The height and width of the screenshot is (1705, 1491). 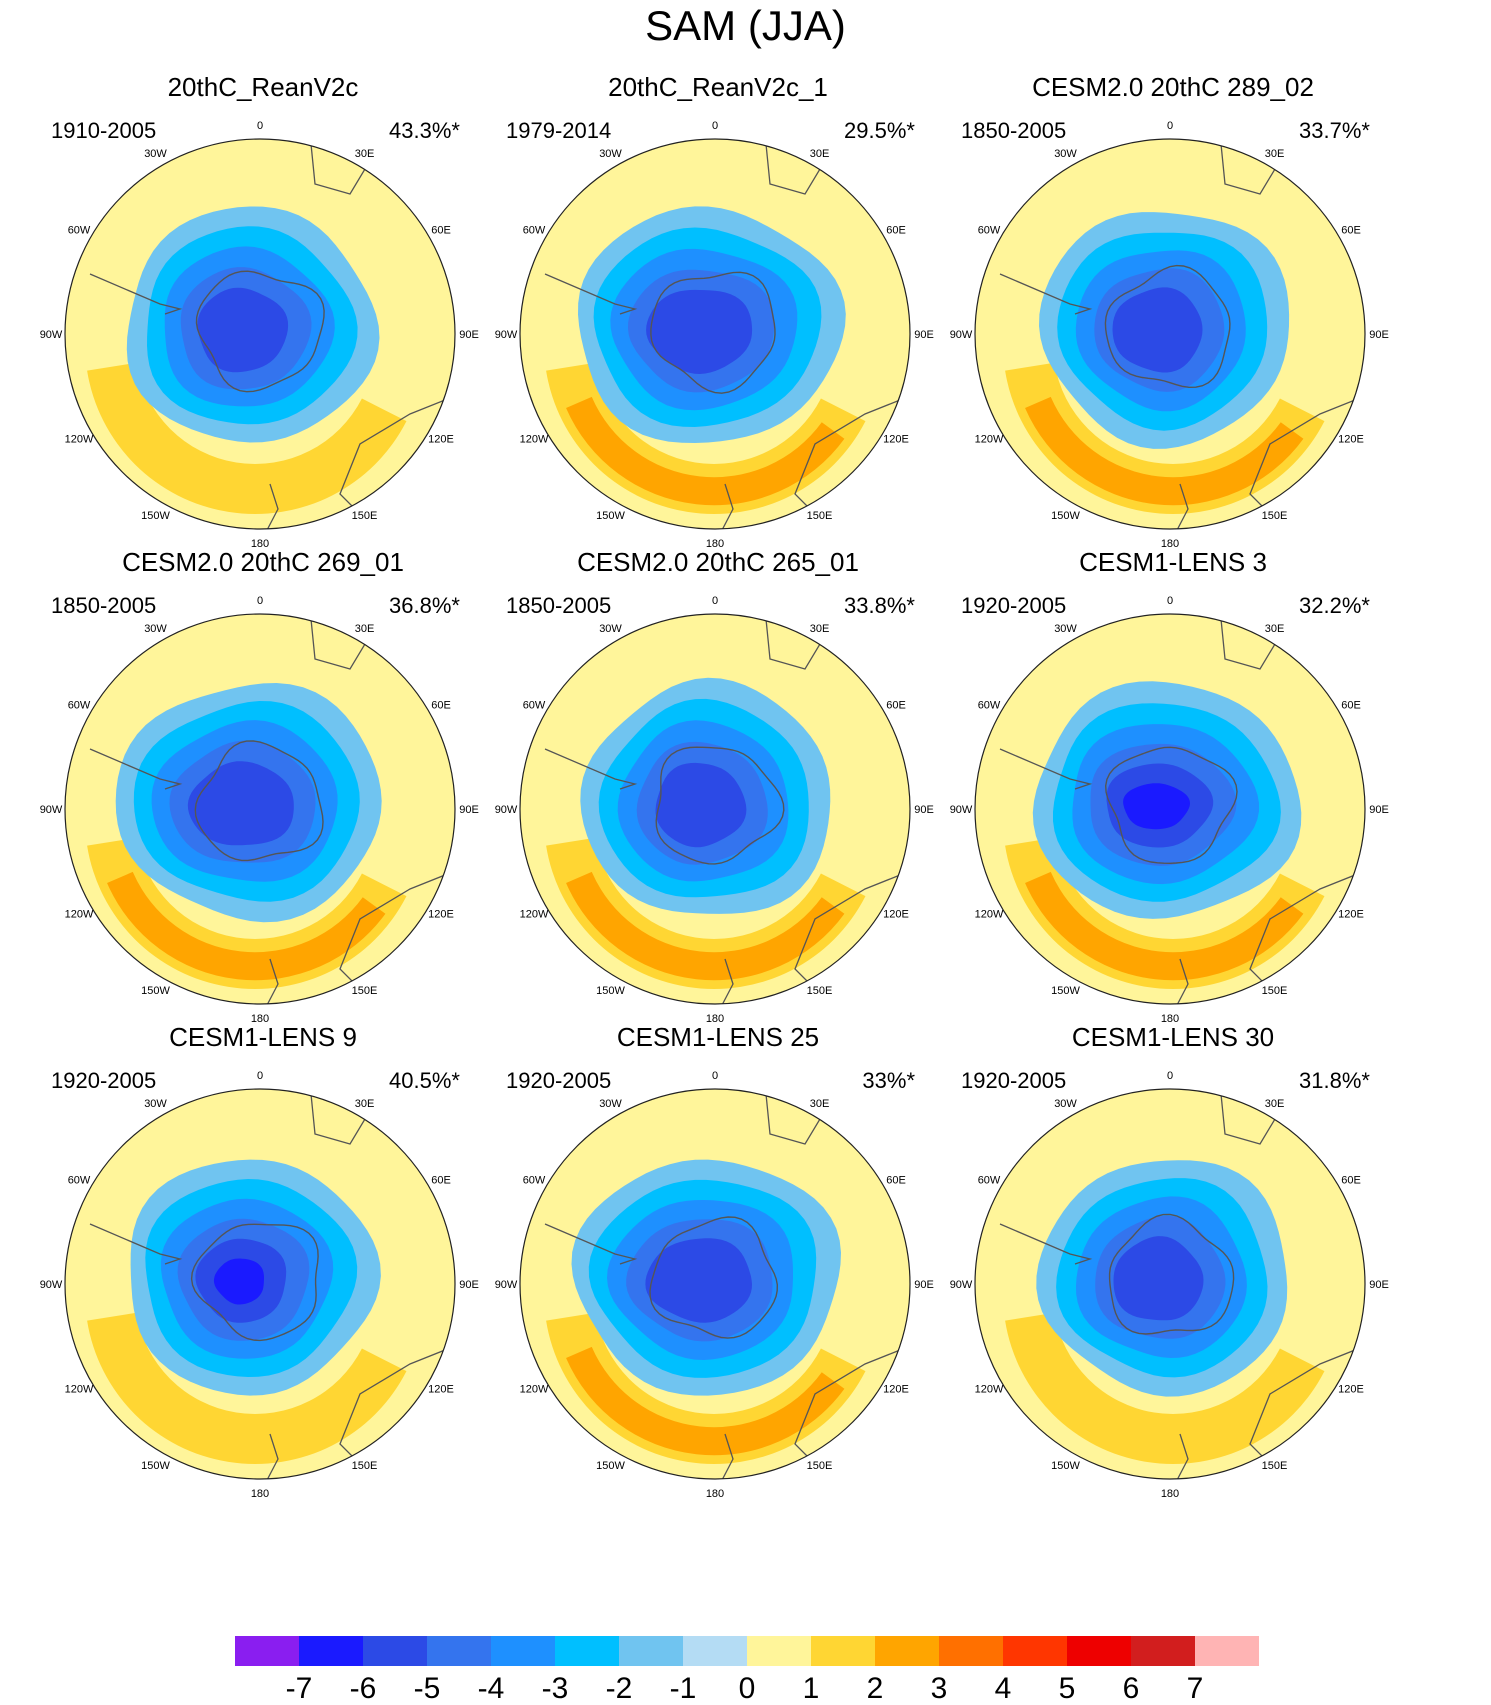 I want to click on colorbar: -7 -6 -5 -4 -3 -2 -1 0 1 2 3 4 5 6 7, so click(x=747, y=1670).